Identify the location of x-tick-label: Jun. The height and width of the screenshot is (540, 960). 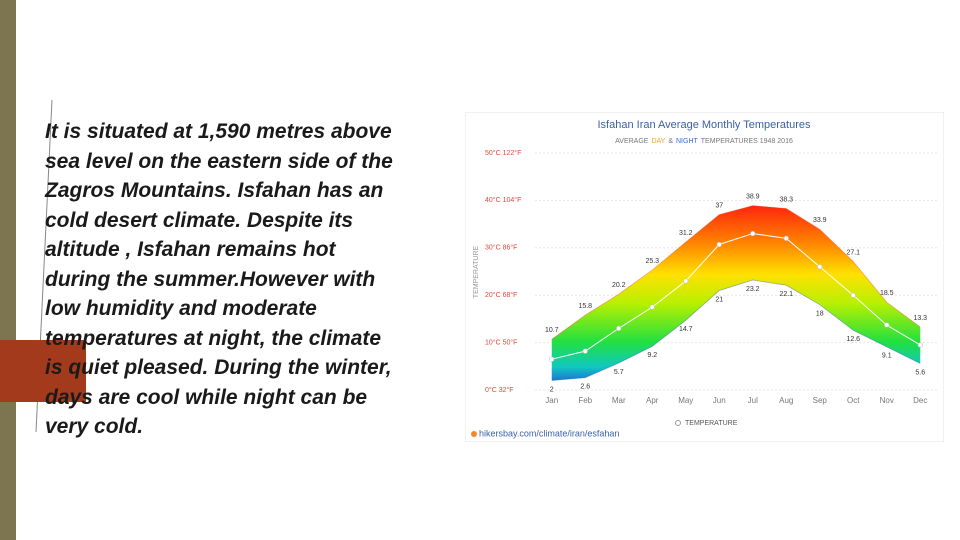
(719, 400).